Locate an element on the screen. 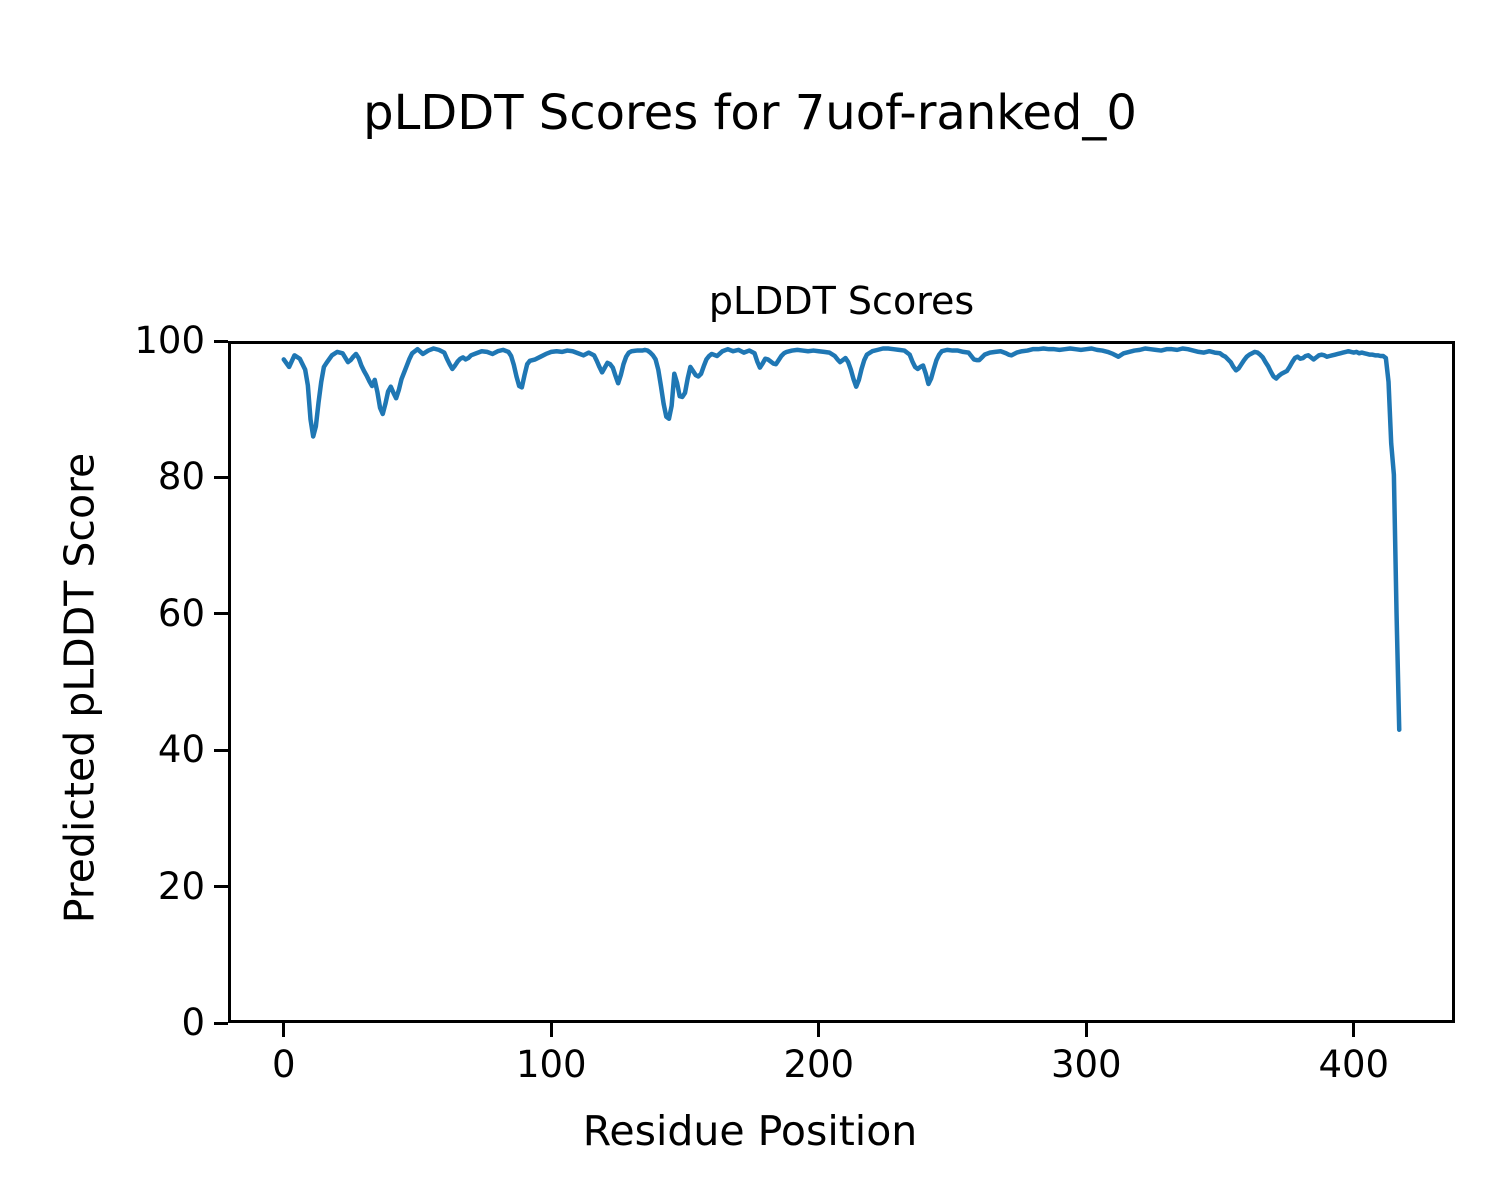  x-tick-label: 300 is located at coordinates (1086, 1064).